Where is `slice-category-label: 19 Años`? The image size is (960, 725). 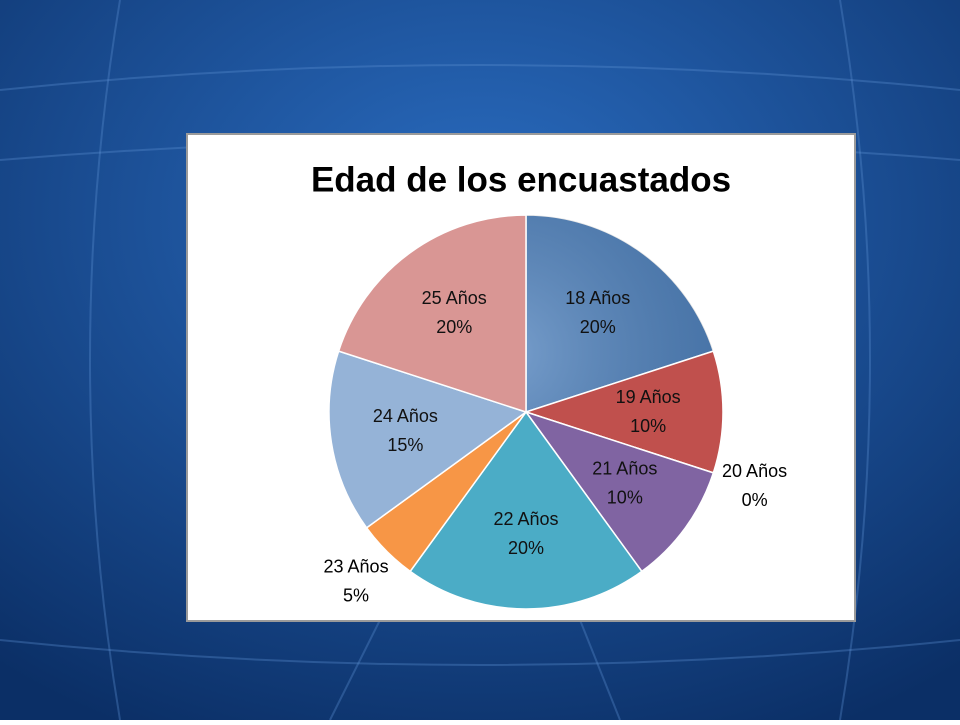 slice-category-label: 19 Años is located at coordinates (648, 397).